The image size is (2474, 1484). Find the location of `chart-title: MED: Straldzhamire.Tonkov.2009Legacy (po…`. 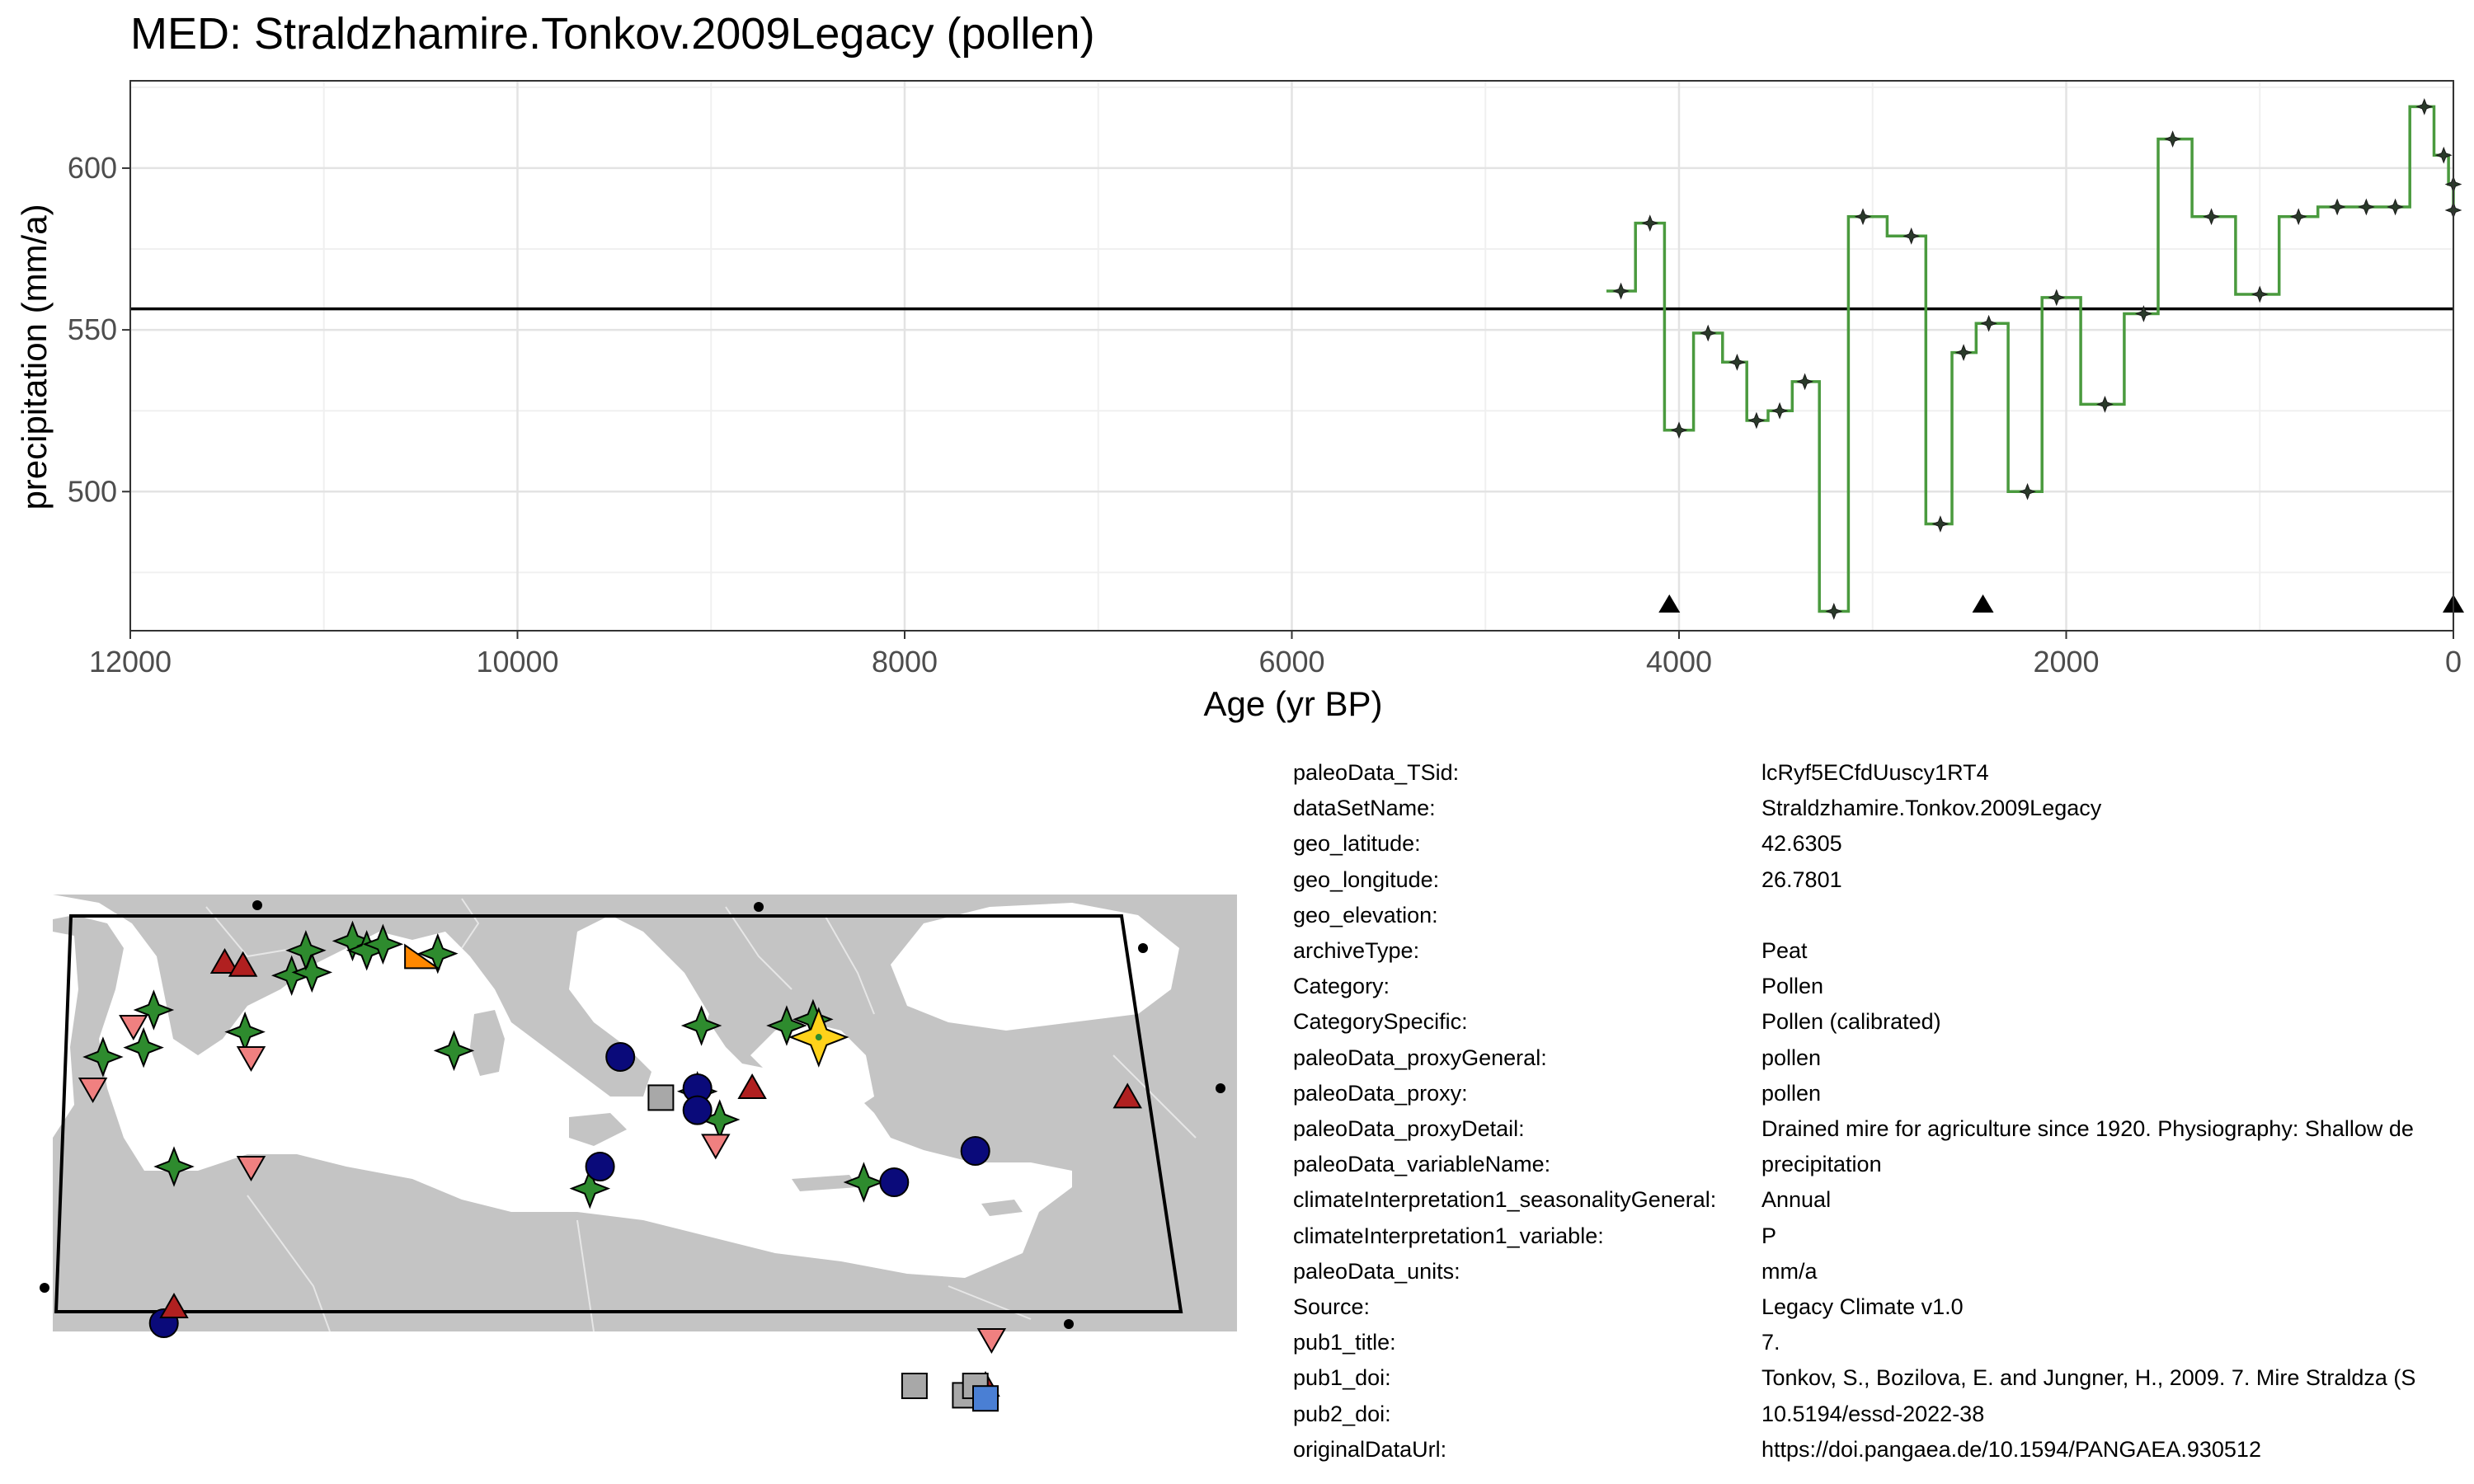

chart-title: MED: Straldzhamire.Tonkov.2009Legacy (po… is located at coordinates (612, 34).